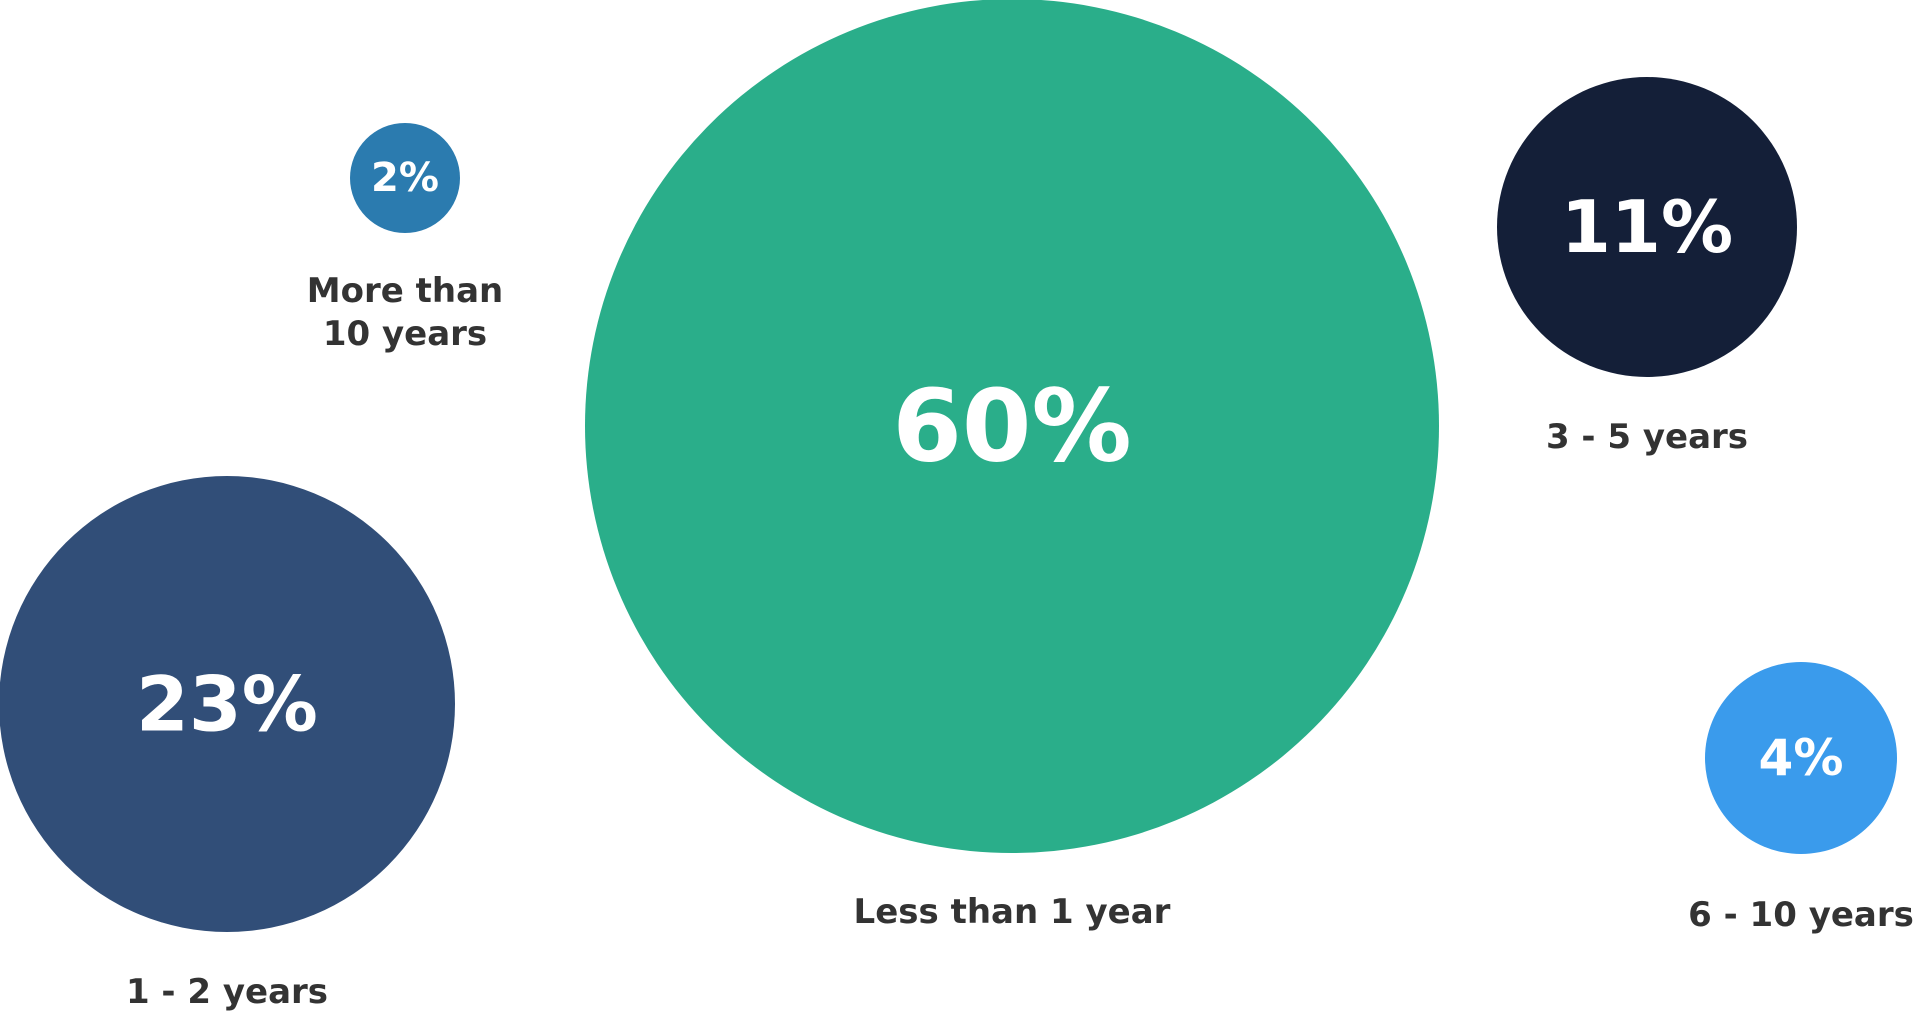  I want to click on category-label: 6 - 10 years, so click(1801, 915).